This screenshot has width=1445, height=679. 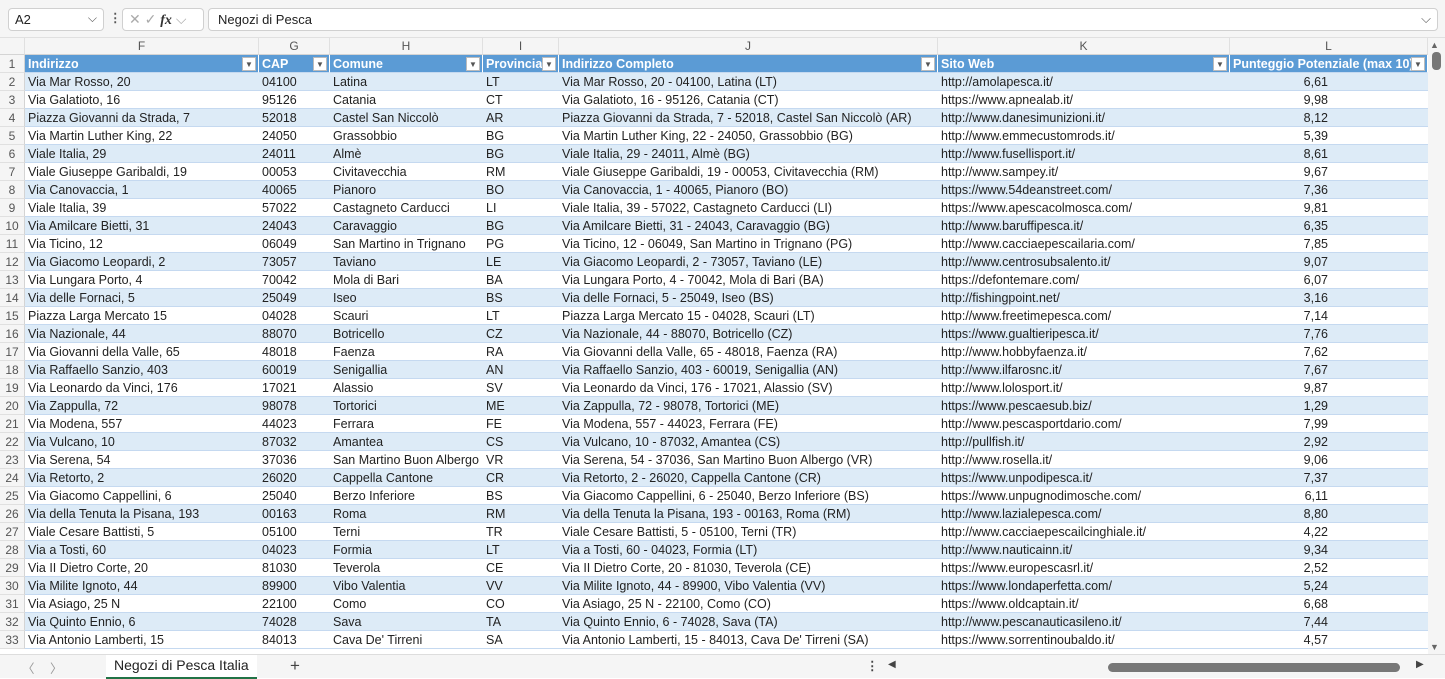 I want to click on cell: http://www.centrosubsalento.it/, so click(x=1084, y=262).